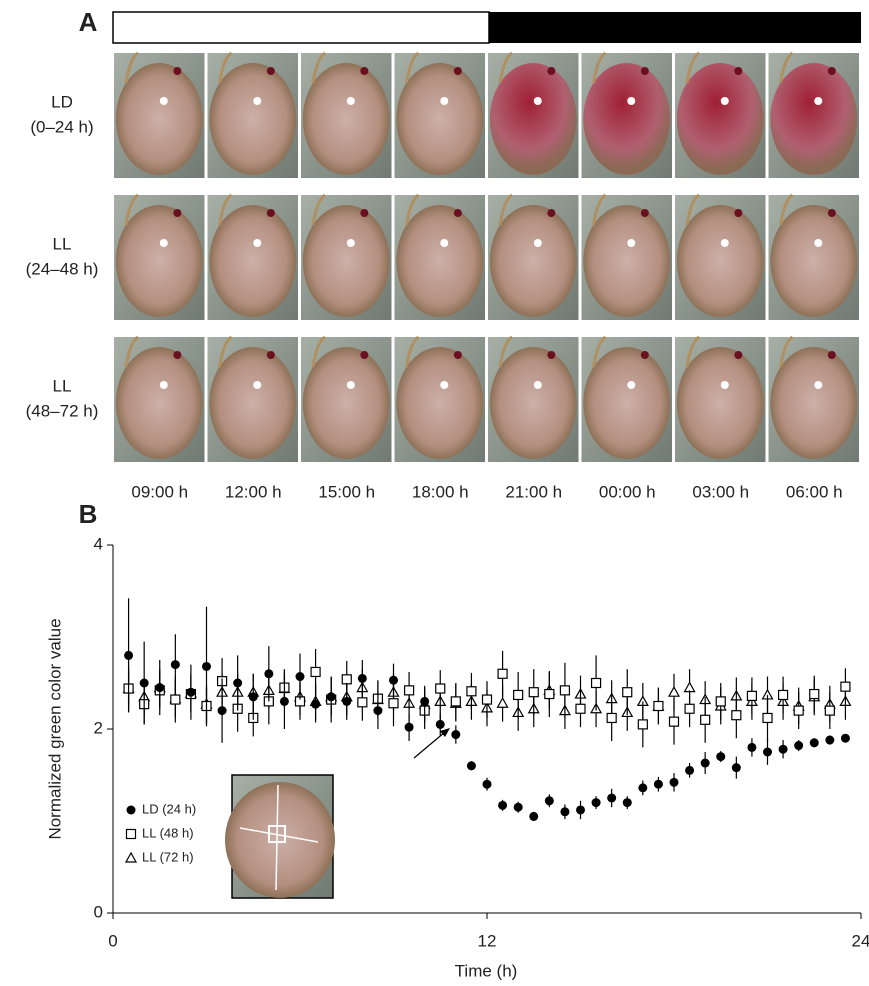 This screenshot has height=986, width=869. I want to click on time-label: 12:00 h, so click(253, 491).